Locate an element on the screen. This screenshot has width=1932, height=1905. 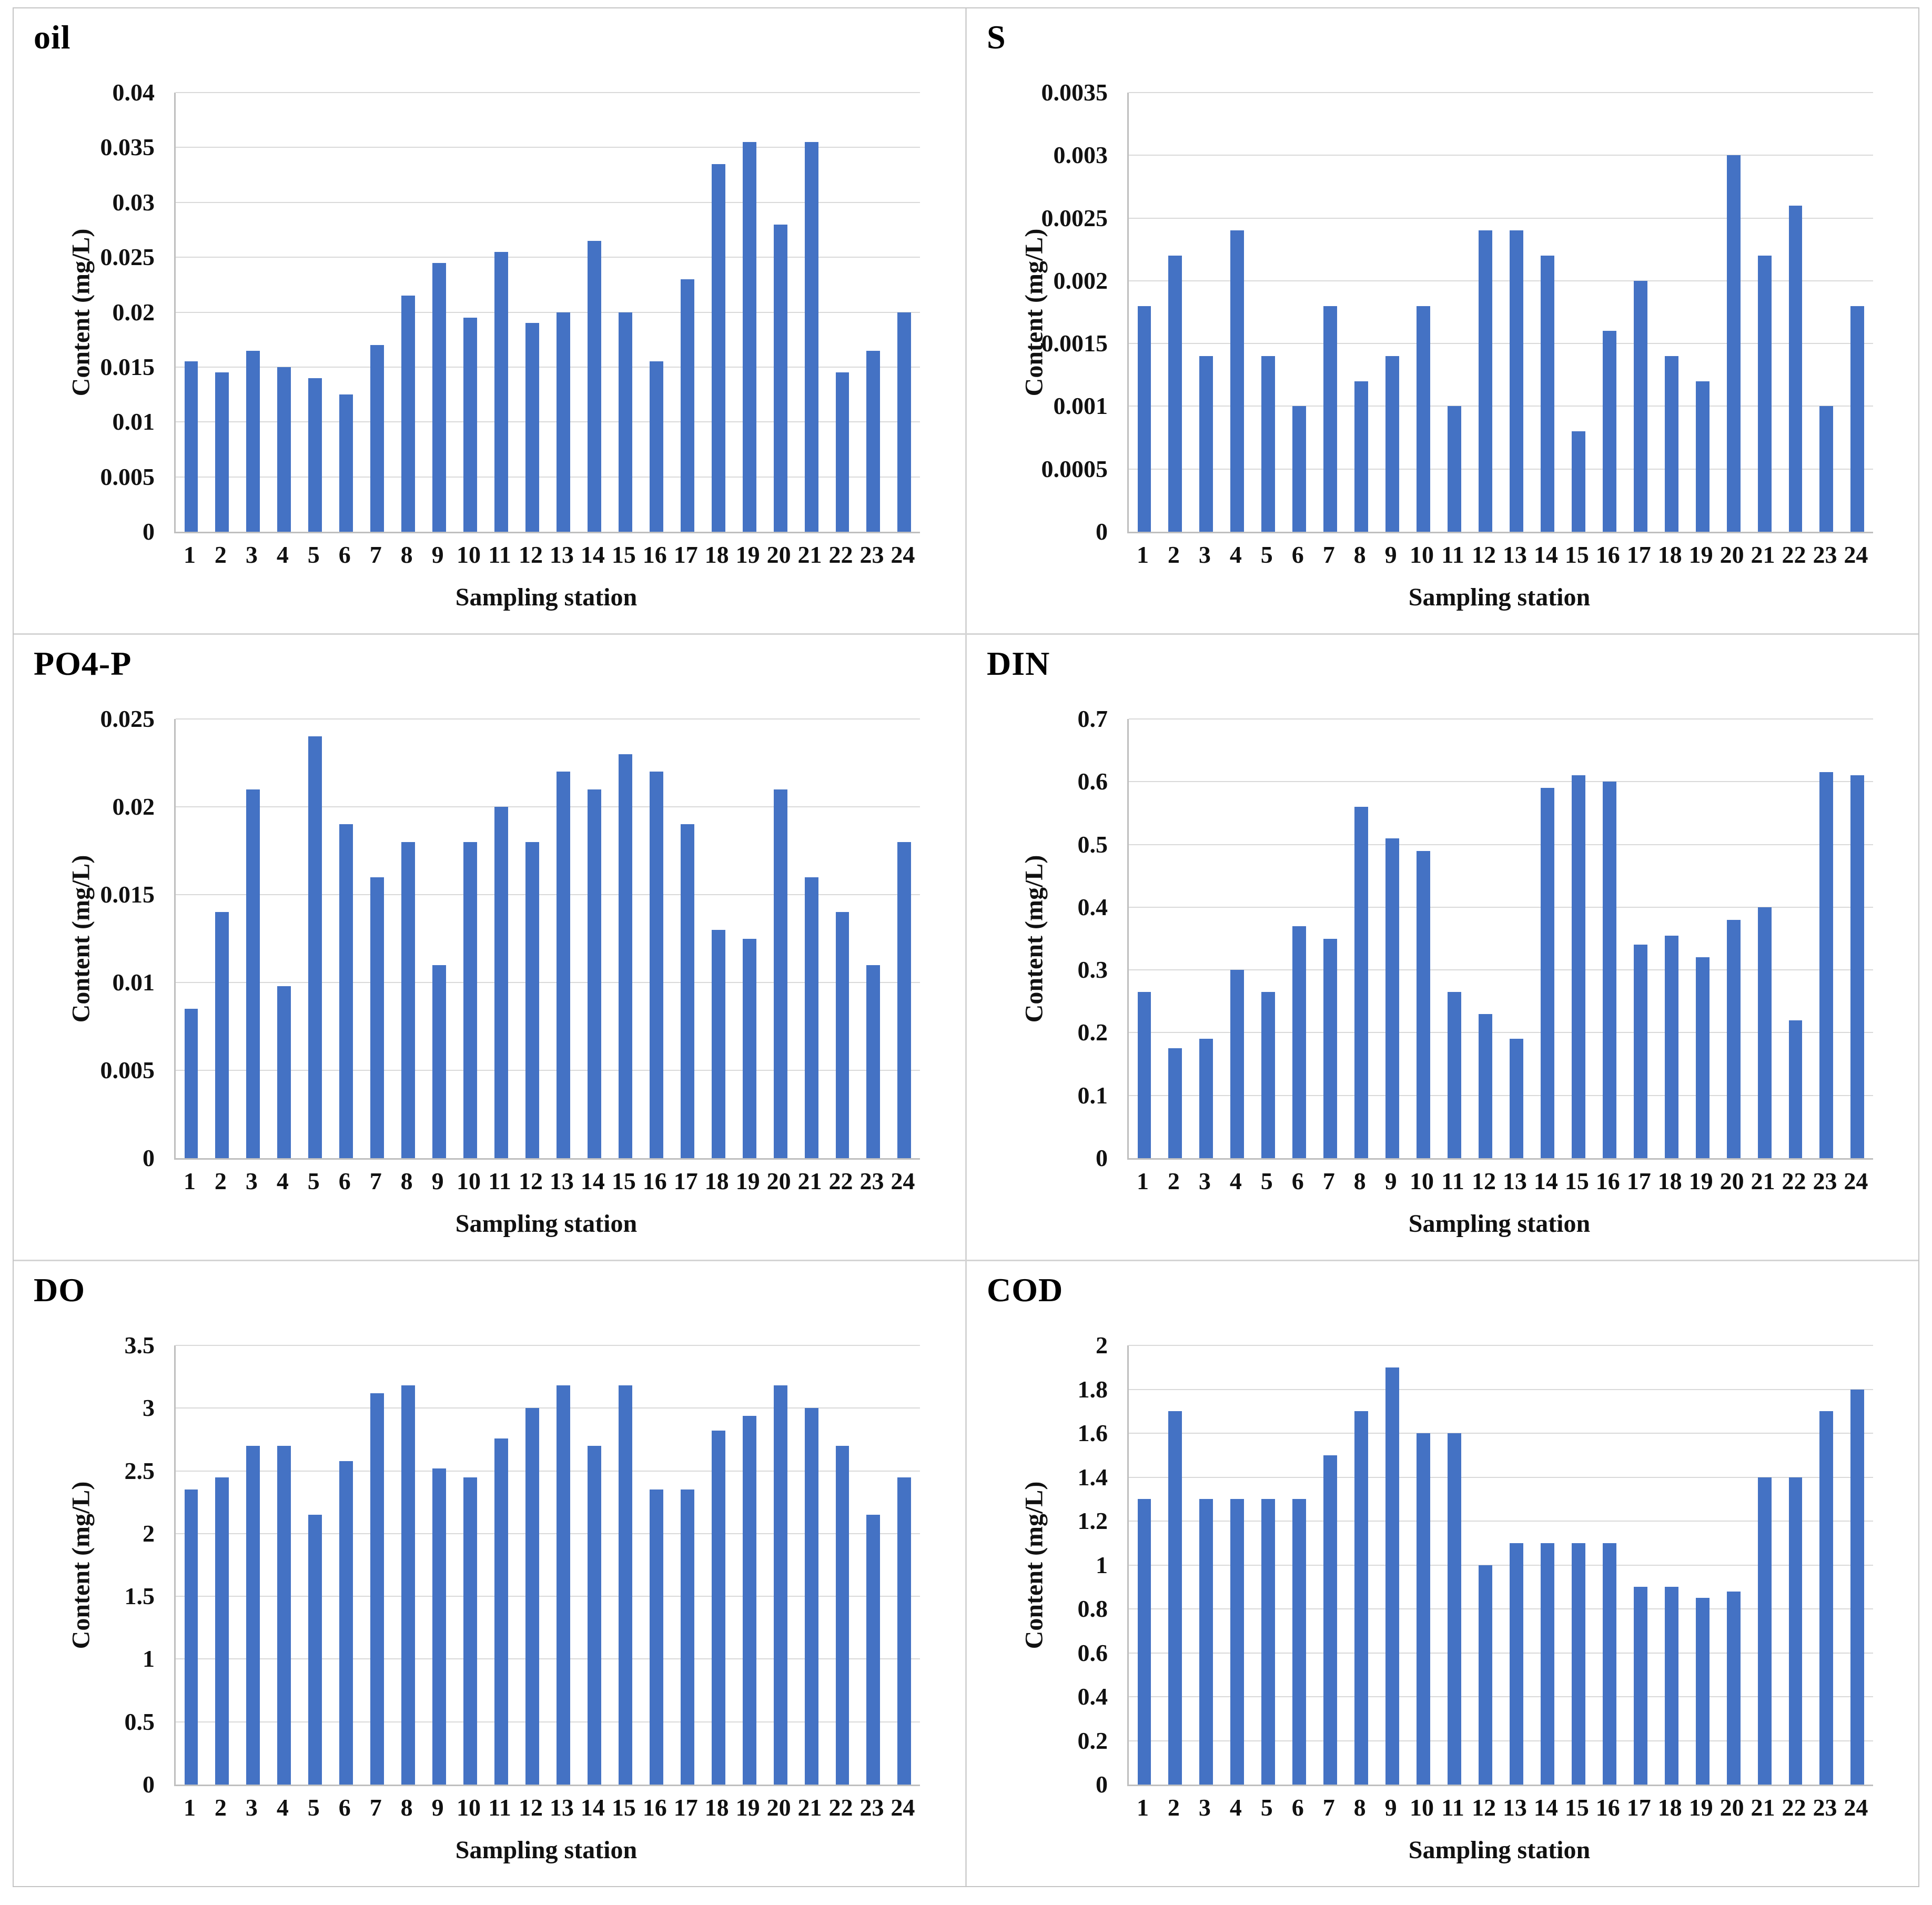
x-tick-label: 24 is located at coordinates (903, 1181).